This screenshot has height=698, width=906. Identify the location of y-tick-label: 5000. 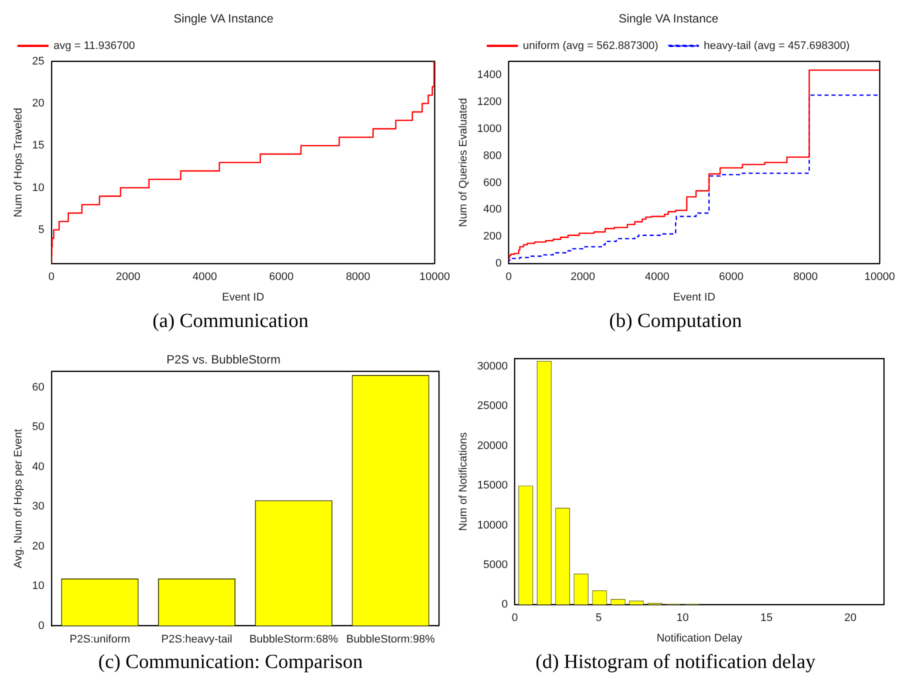
(495, 564).